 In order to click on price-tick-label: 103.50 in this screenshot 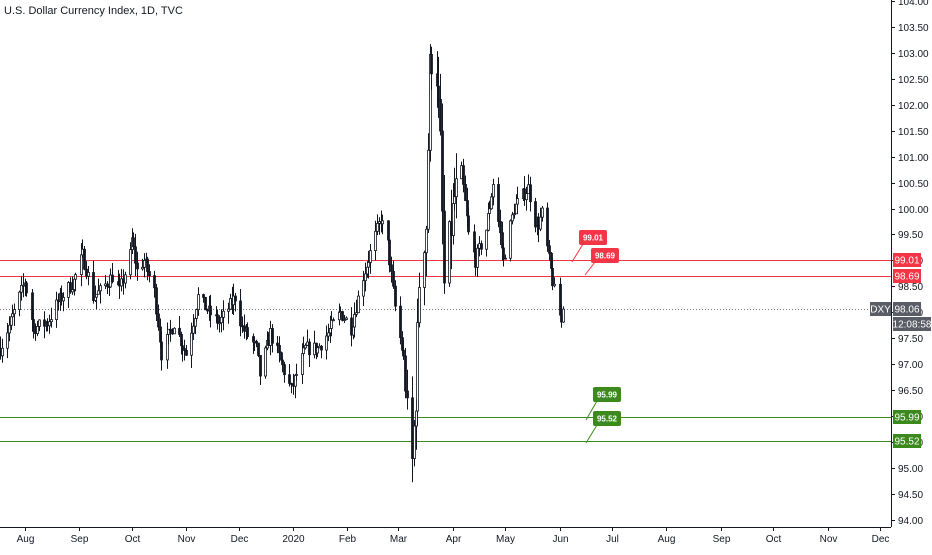, I will do `click(913, 28)`.